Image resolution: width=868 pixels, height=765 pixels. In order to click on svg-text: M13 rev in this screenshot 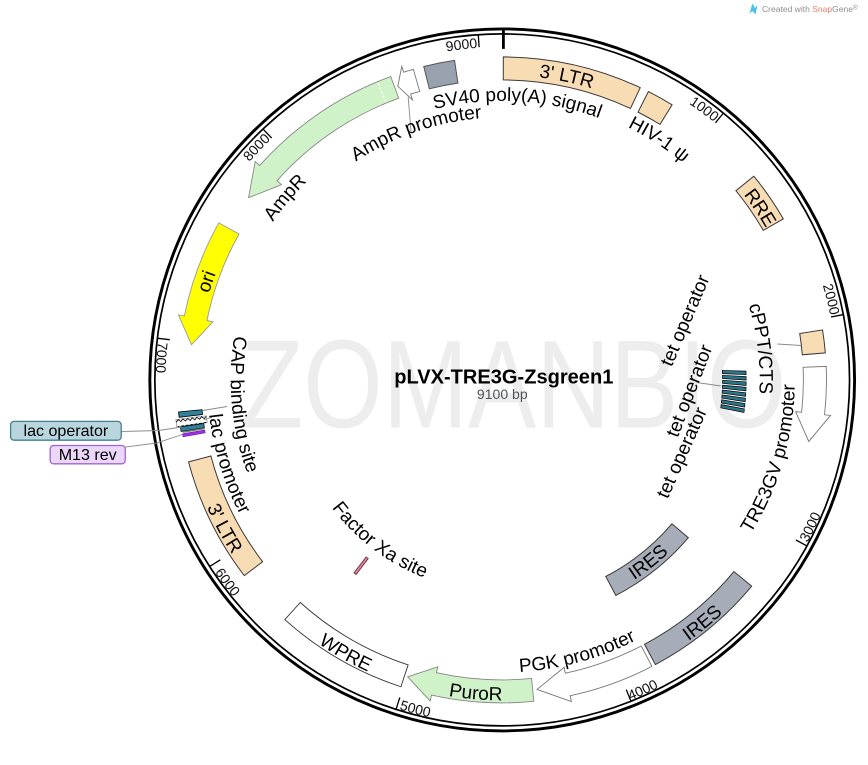, I will do `click(88, 455)`.